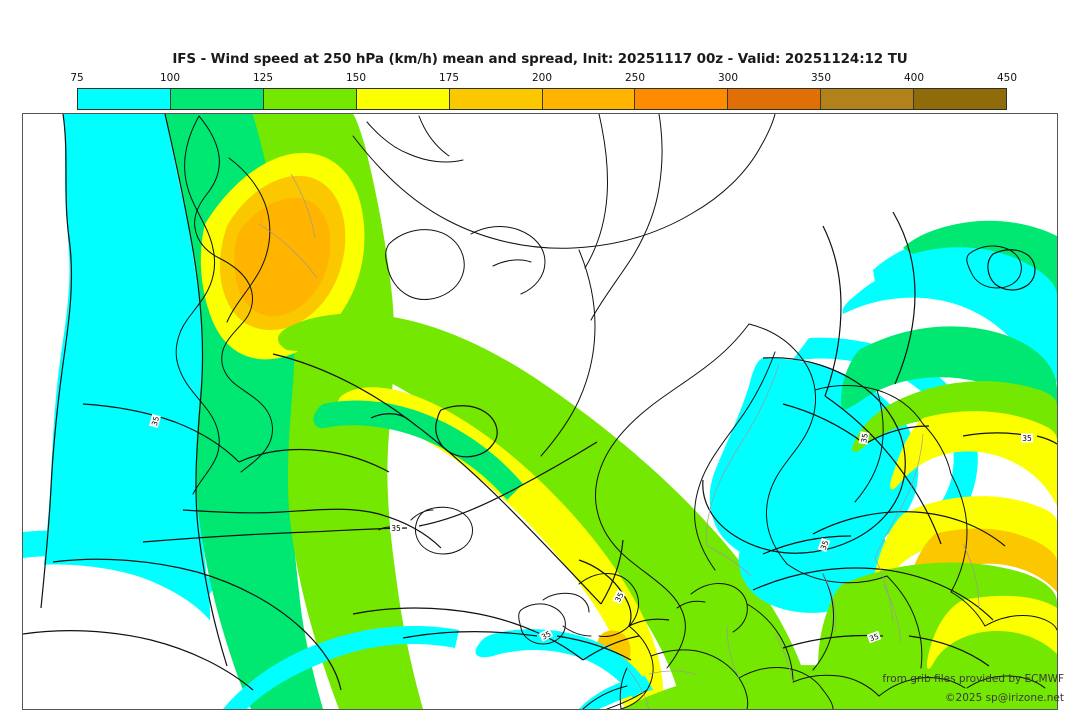  I want to click on colorbar-tick-75: 75, so click(77, 78).